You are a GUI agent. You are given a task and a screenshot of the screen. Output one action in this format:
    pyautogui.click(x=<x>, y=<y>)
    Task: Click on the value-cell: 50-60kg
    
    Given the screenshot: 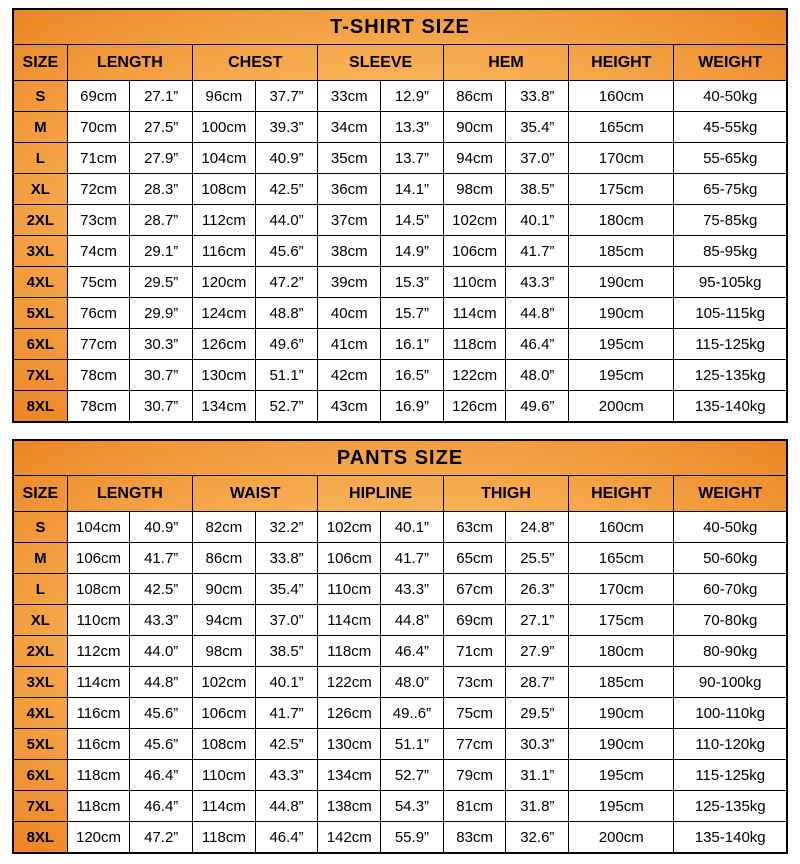 What is the action you would take?
    pyautogui.click(x=730, y=558)
    